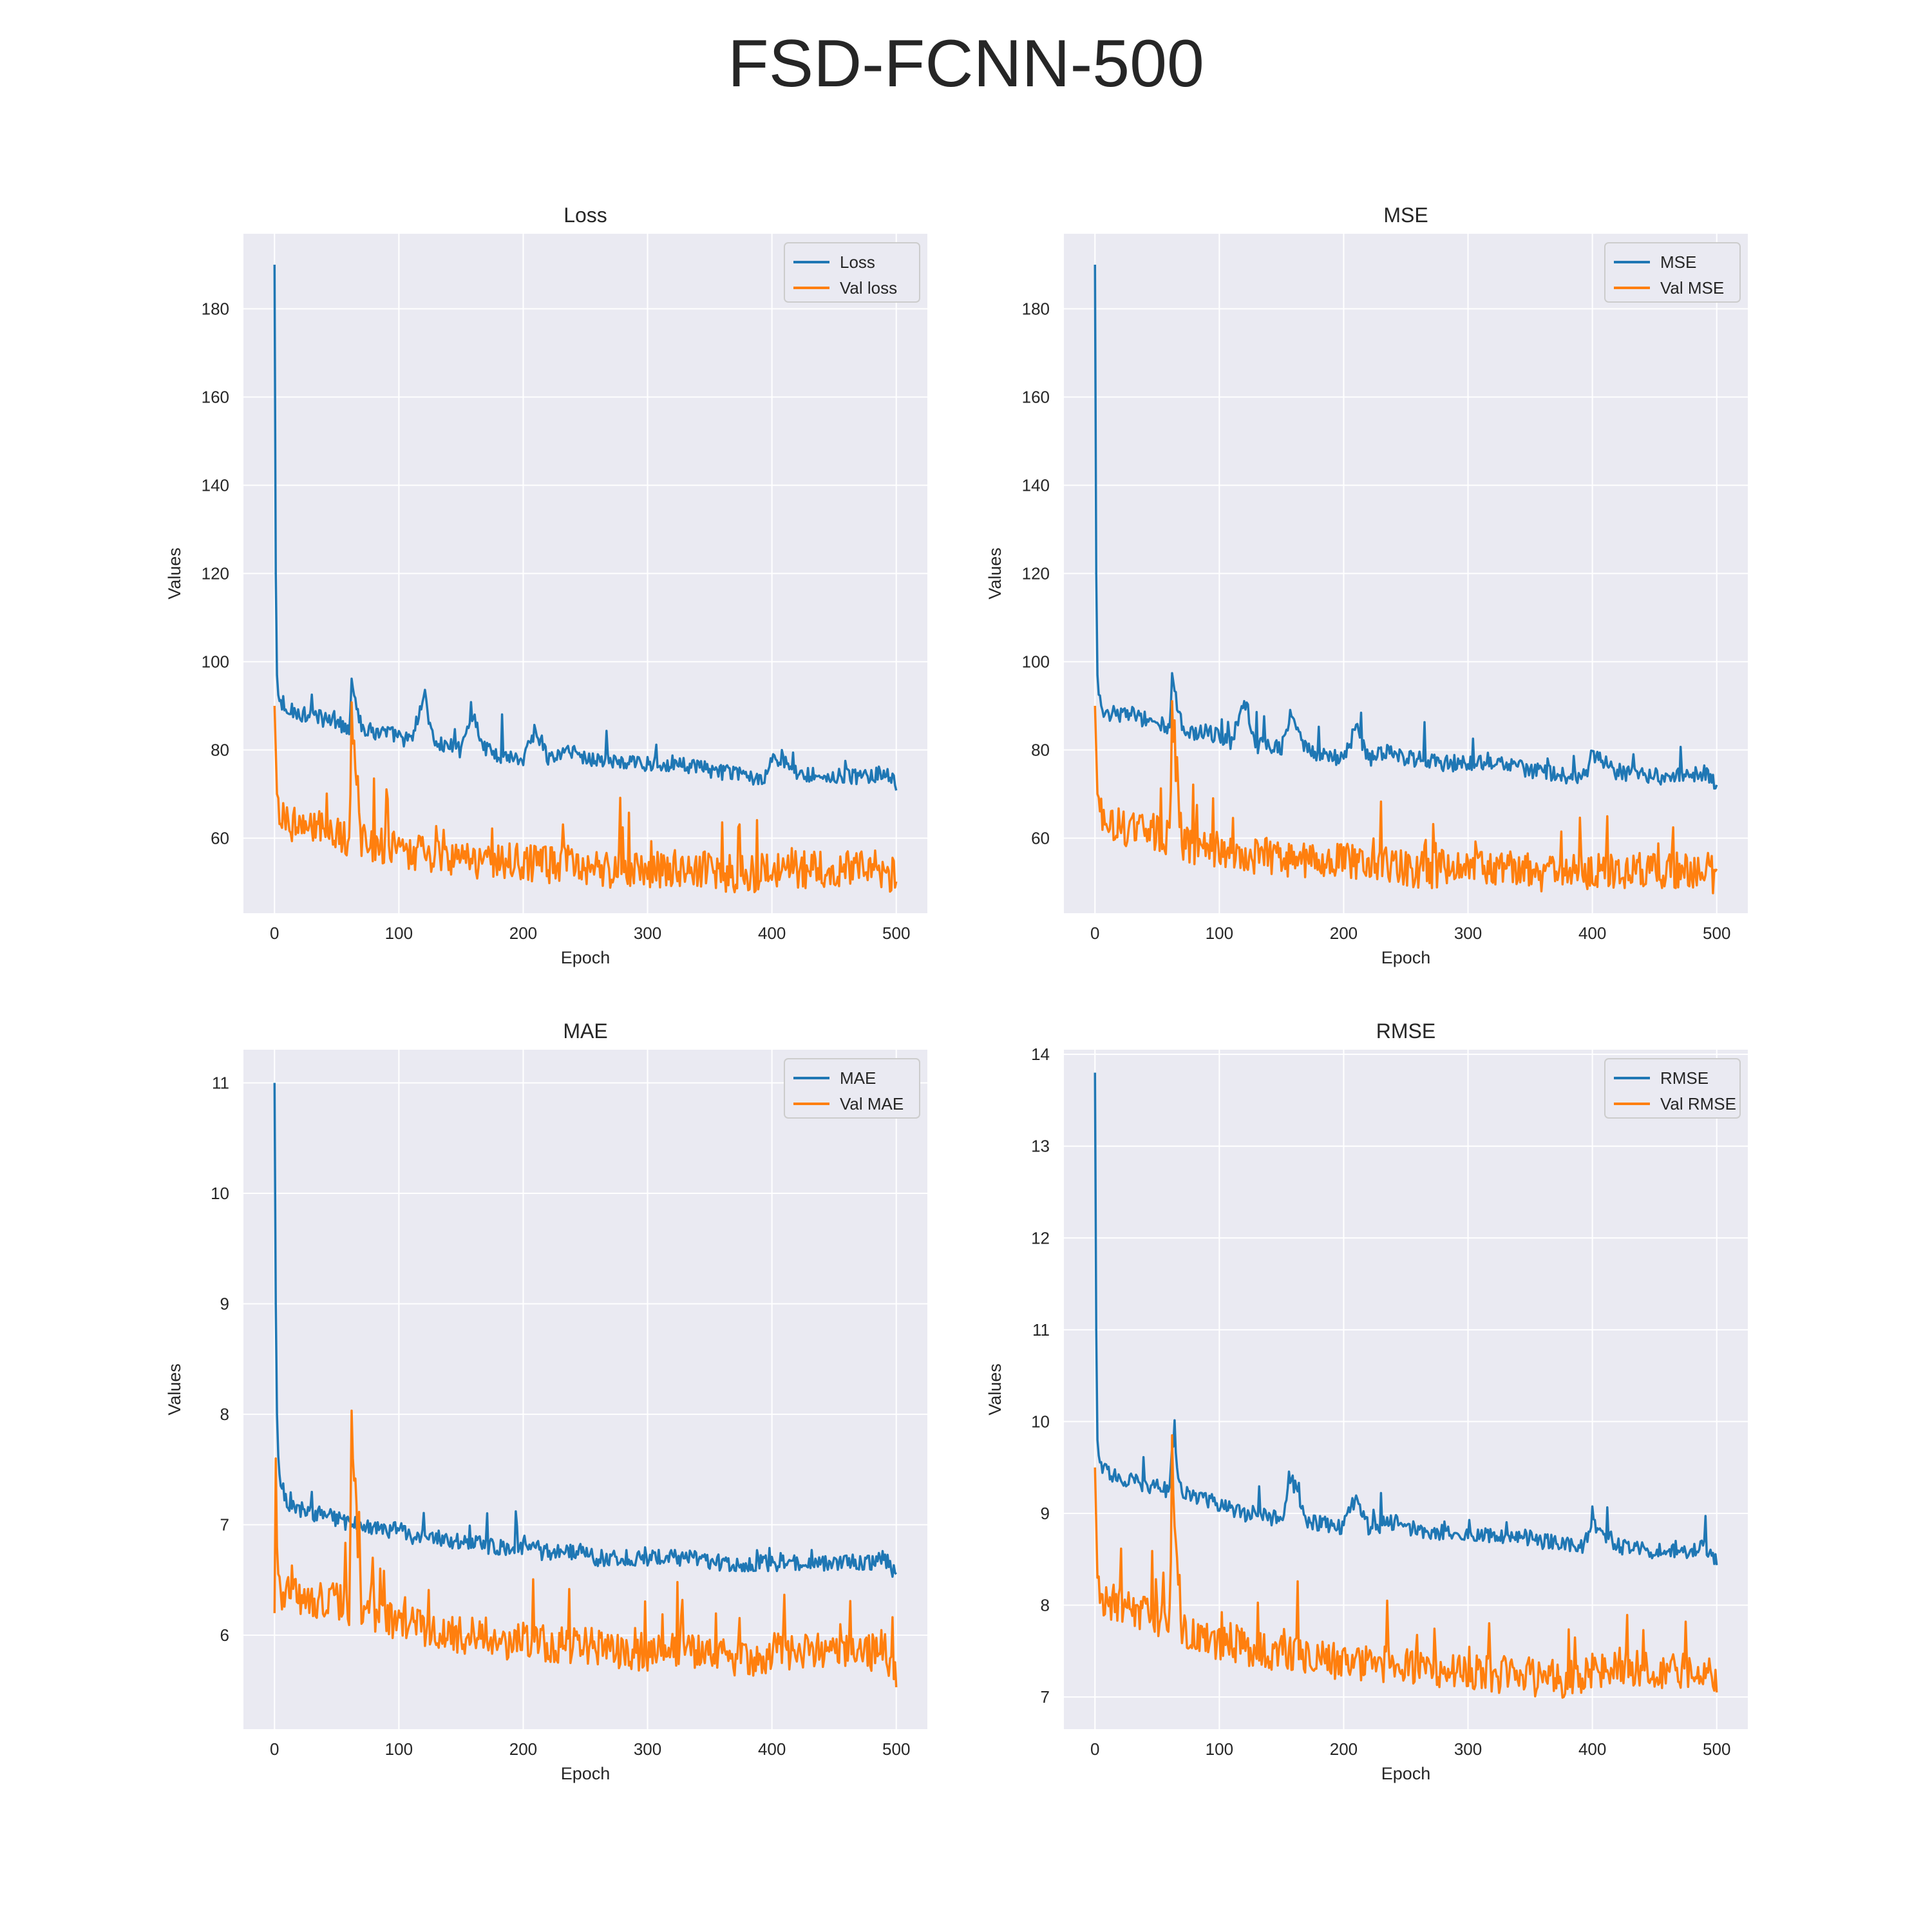 Image resolution: width=1932 pixels, height=1932 pixels. I want to click on legend-entry: MAE, so click(858, 1078).